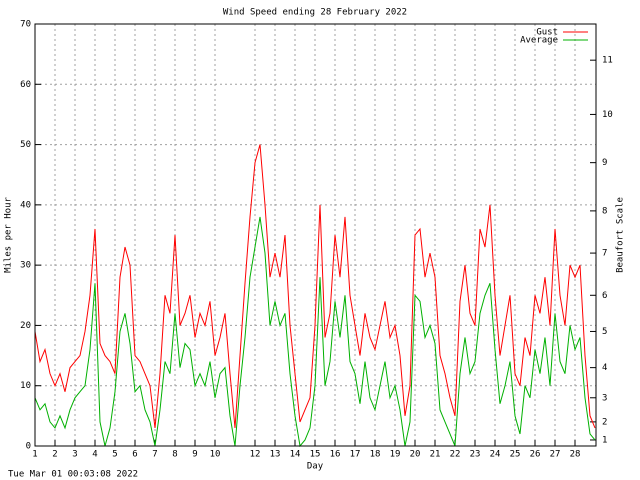  Describe the element at coordinates (604, 163) in the screenshot. I see `y2-tick-label: 9` at that location.